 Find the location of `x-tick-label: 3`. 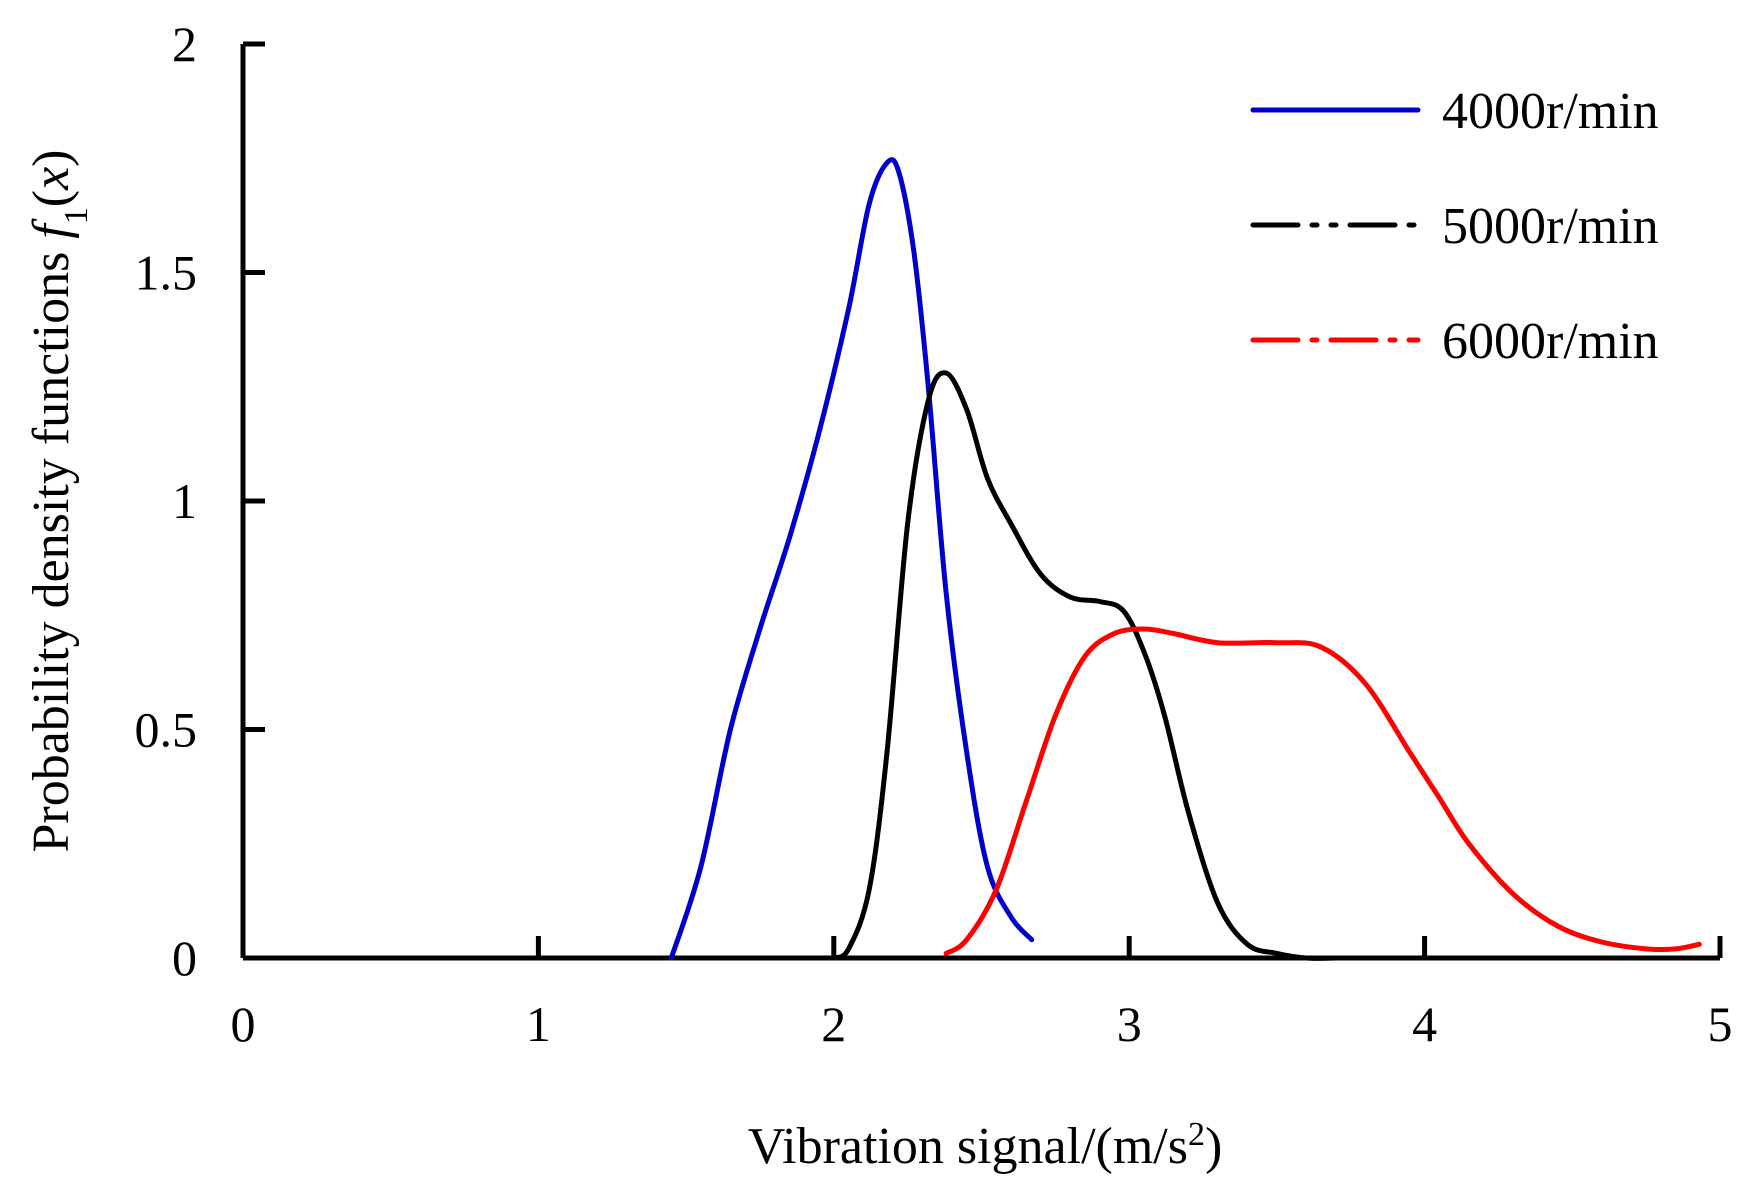

x-tick-label: 3 is located at coordinates (1129, 1024).